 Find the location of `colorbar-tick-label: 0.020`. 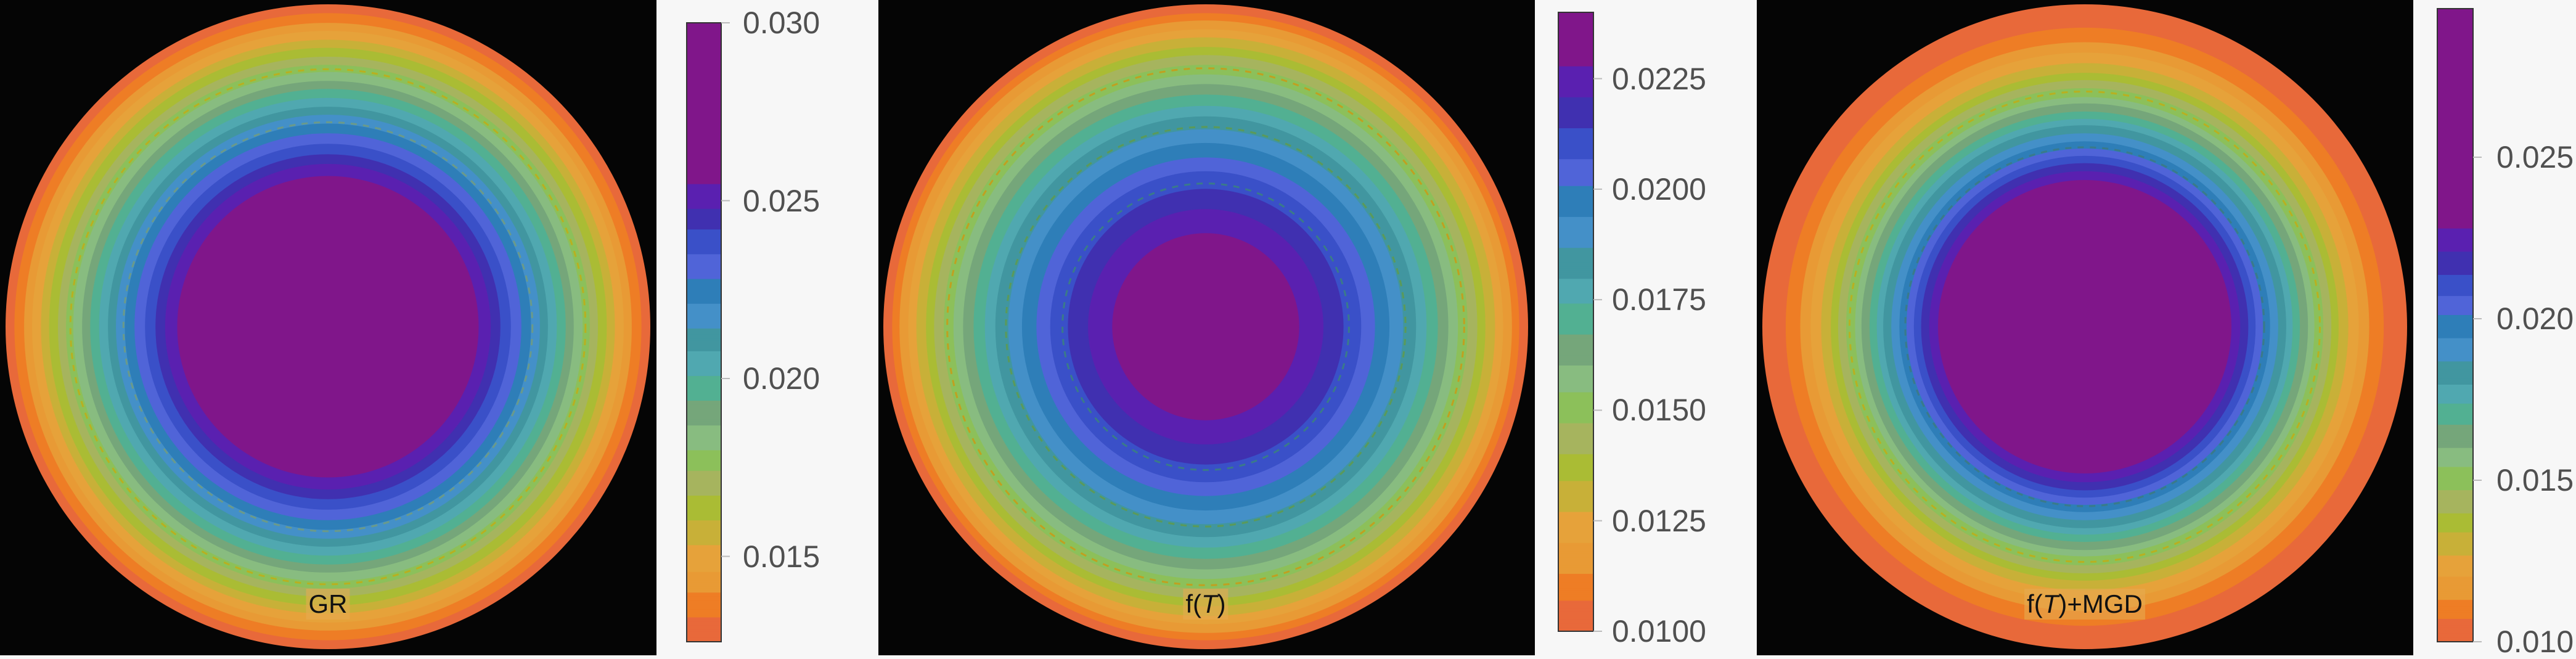

colorbar-tick-label: 0.020 is located at coordinates (2535, 319).